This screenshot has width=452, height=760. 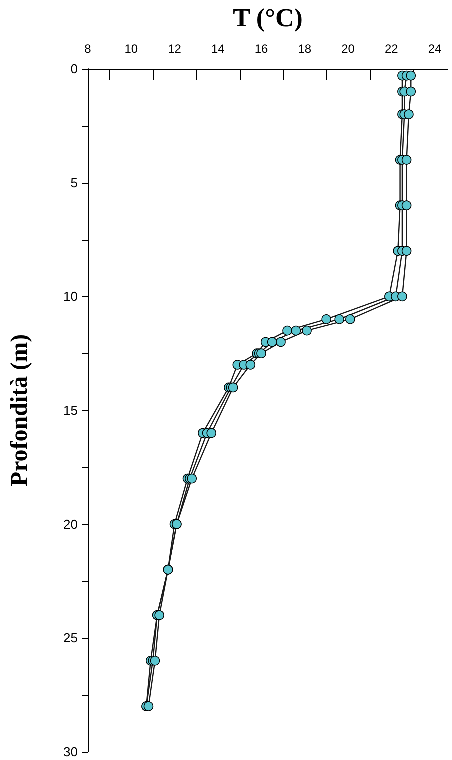 I want to click on y-tick-label: 10, so click(x=71, y=296).